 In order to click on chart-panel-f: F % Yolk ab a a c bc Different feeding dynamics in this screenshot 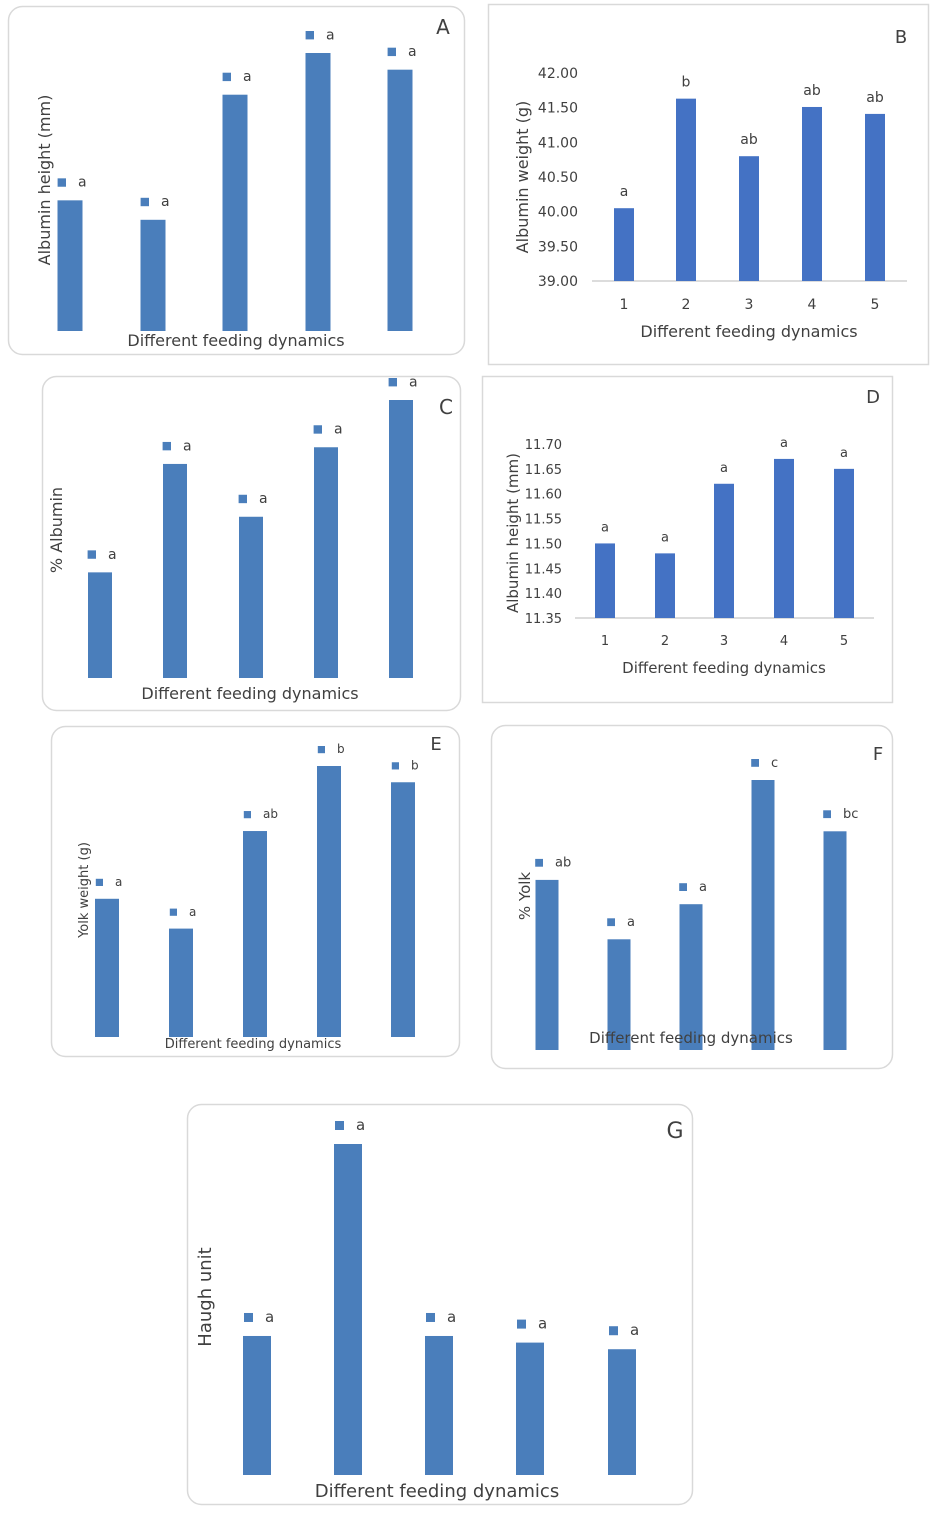, I will do `click(692, 897)`.